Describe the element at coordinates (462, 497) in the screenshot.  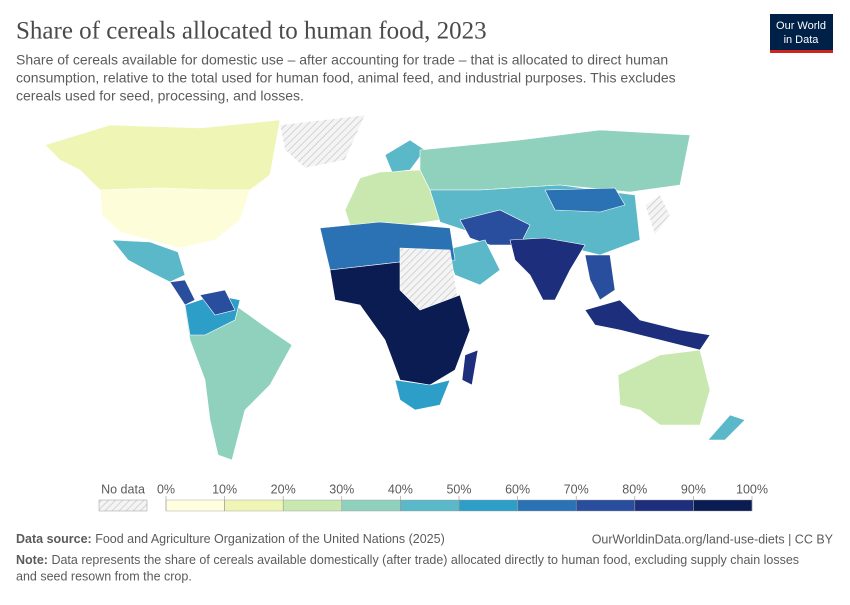
I see `legend-bins: 0% 10% 20% 30% 40% 50% 60% 70% 80% 90% 100%` at that location.